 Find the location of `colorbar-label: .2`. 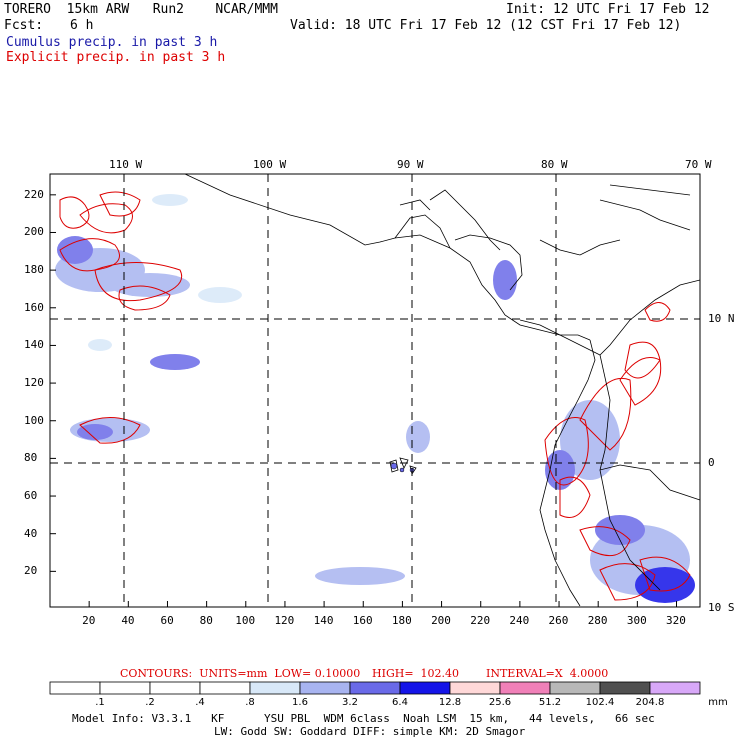

colorbar-label: .2 is located at coordinates (150, 702).